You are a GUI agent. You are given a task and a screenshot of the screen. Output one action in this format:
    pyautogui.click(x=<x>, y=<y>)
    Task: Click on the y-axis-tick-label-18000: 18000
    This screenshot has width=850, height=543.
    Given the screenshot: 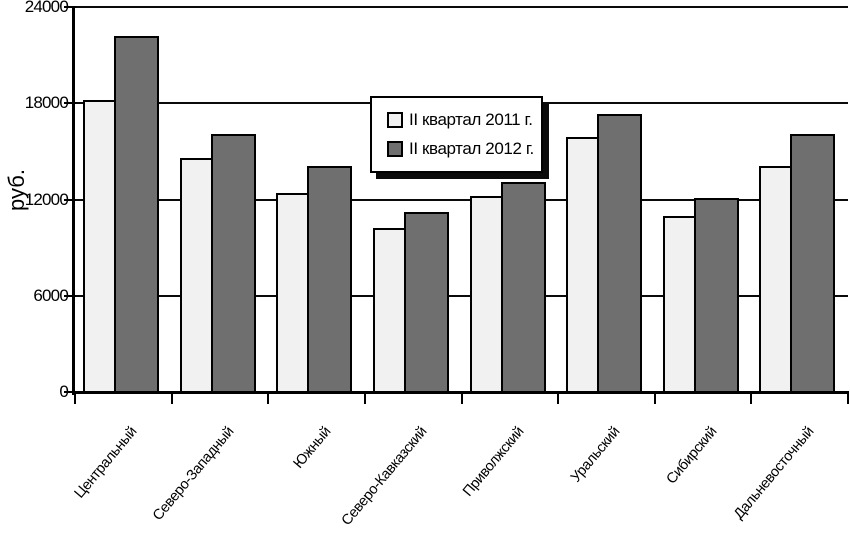 What is the action you would take?
    pyautogui.click(x=46, y=103)
    